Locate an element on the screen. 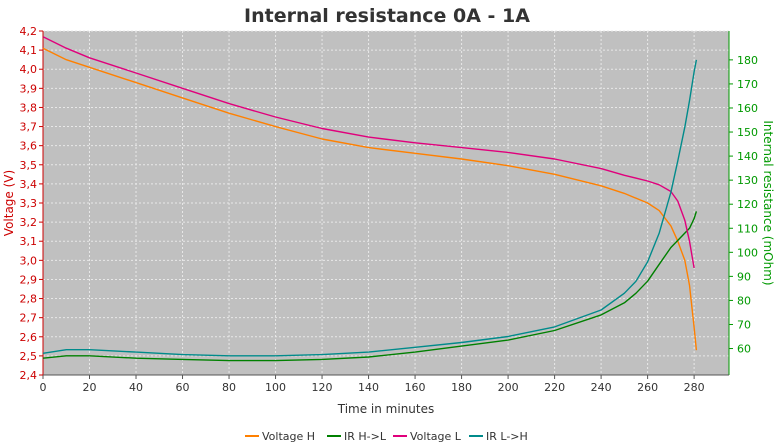 This screenshot has width=774, height=444. x-tick-label: 140 is located at coordinates (368, 387).